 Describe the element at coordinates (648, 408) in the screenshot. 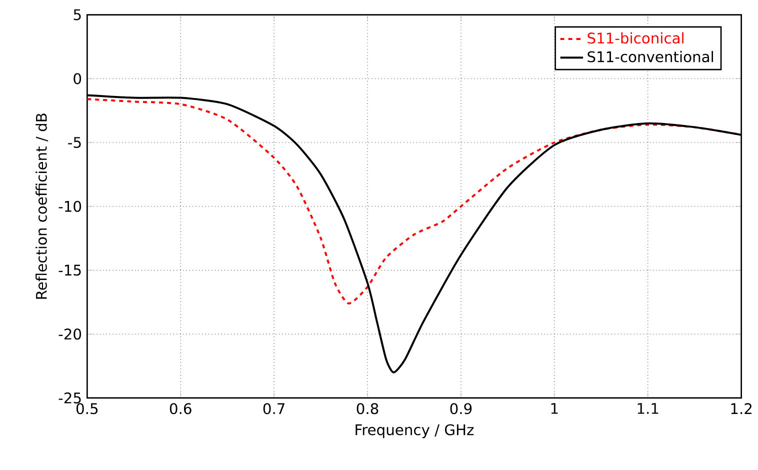

I see `x-tick-label: 1.1` at that location.